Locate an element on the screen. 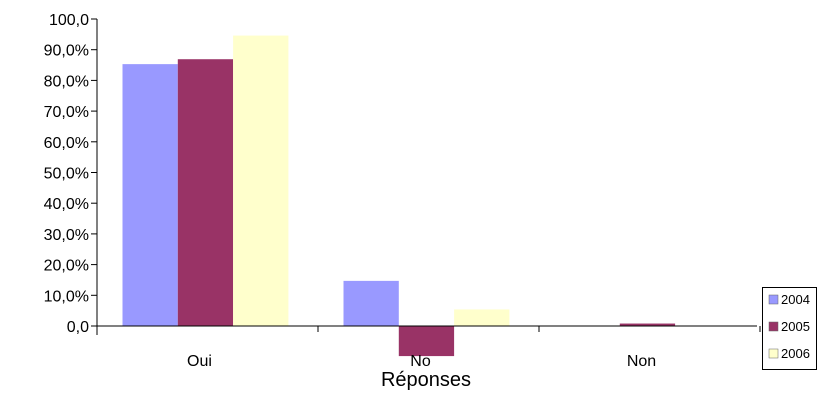  legend-swatch-2006 is located at coordinates (773, 353).